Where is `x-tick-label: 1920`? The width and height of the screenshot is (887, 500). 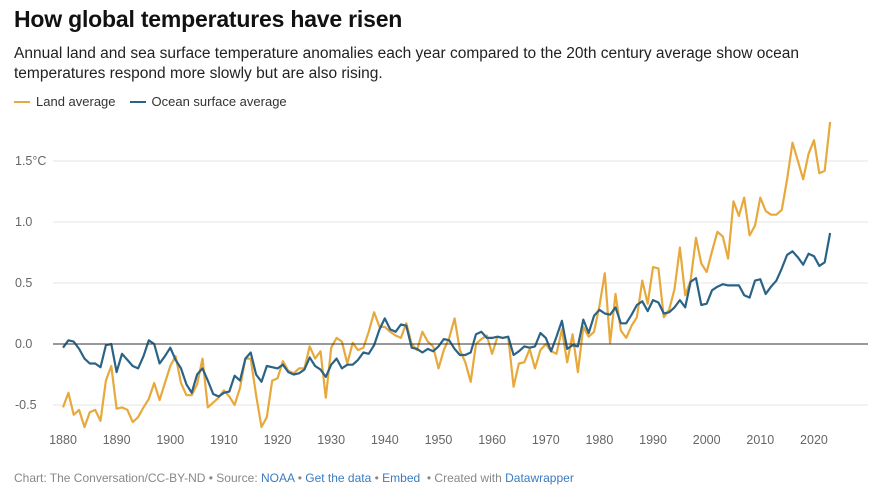
x-tick-label: 1920 is located at coordinates (278, 440).